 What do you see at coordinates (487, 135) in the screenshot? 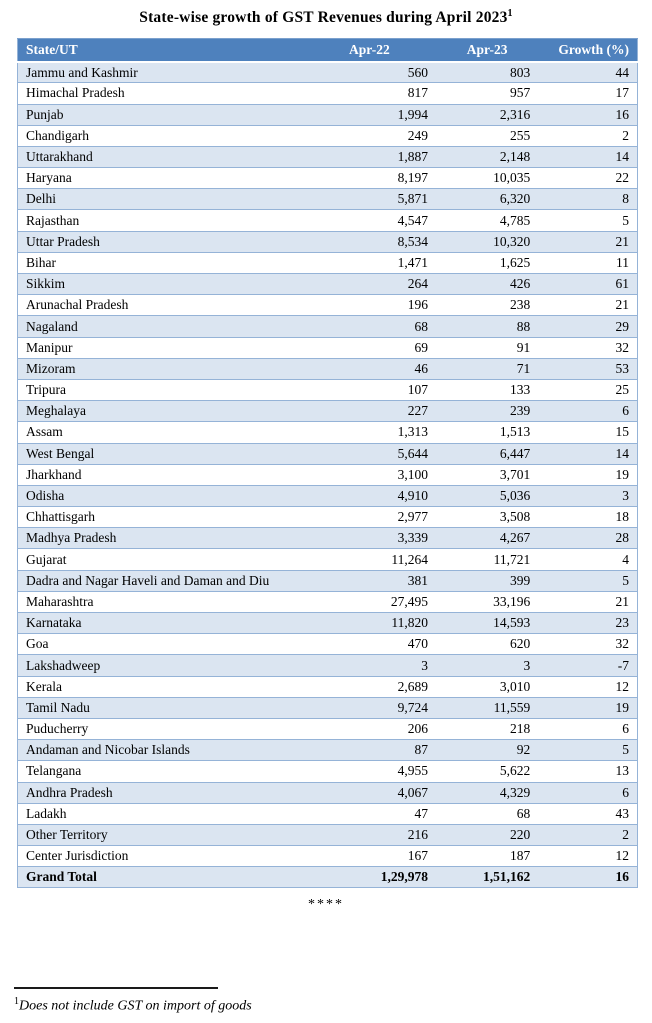
I see `value-cell: 255` at bounding box center [487, 135].